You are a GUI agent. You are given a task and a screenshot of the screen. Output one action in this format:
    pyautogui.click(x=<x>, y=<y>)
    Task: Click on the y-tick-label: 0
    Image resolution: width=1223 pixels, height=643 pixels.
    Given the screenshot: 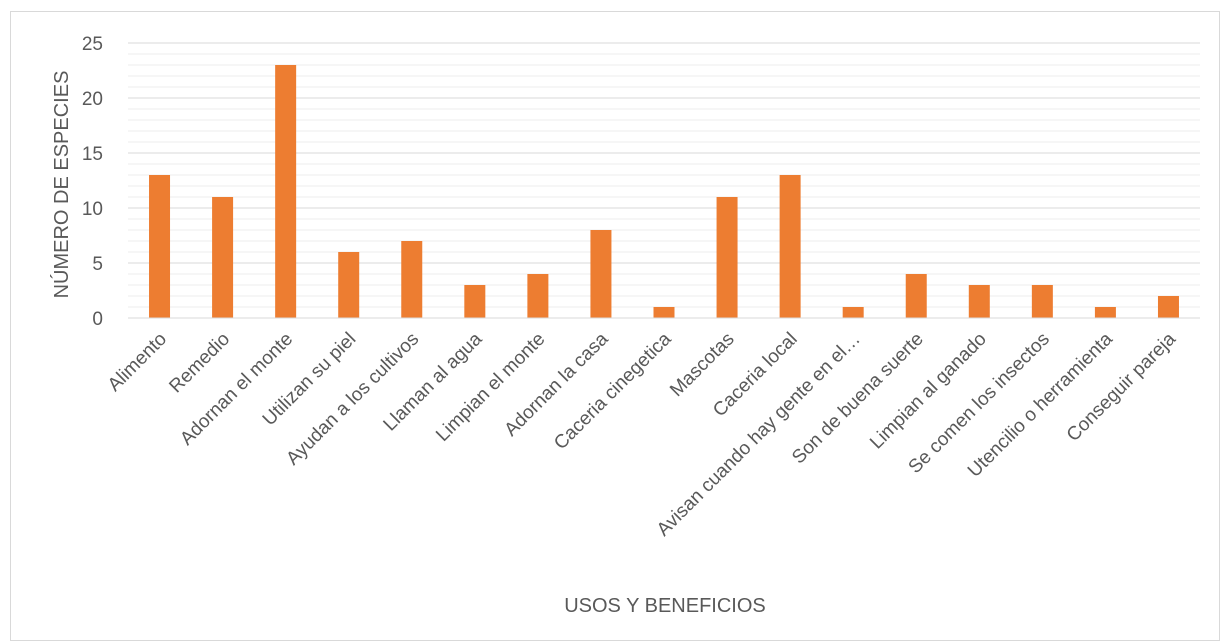 What is the action you would take?
    pyautogui.click(x=97, y=319)
    